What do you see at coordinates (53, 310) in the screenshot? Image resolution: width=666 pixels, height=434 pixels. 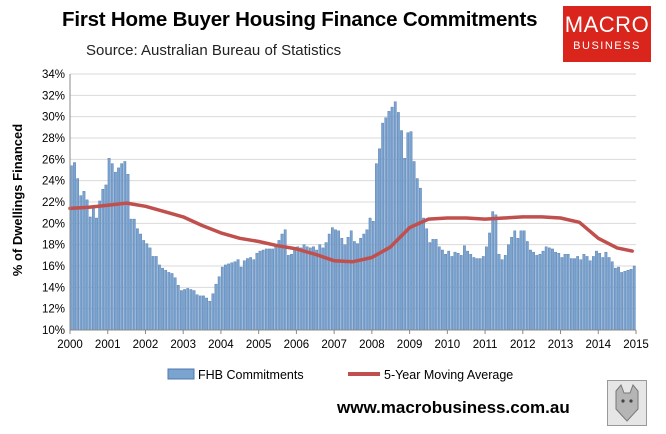 I see `y-tick-label: 12%` at bounding box center [53, 310].